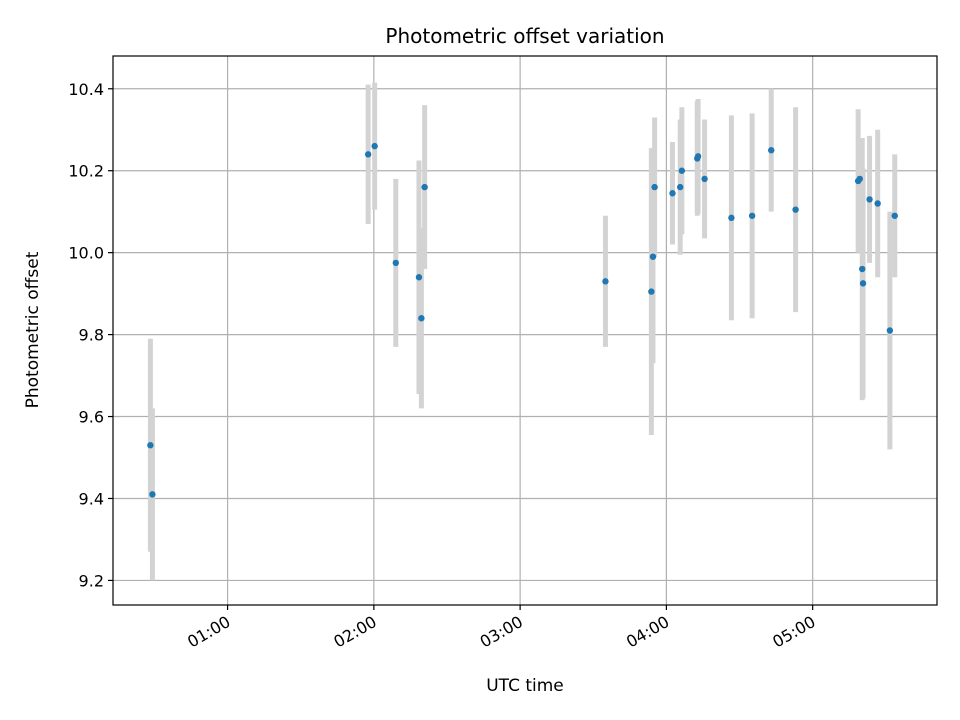  What do you see at coordinates (525, 686) in the screenshot?
I see `x-axis-label: UTC time` at bounding box center [525, 686].